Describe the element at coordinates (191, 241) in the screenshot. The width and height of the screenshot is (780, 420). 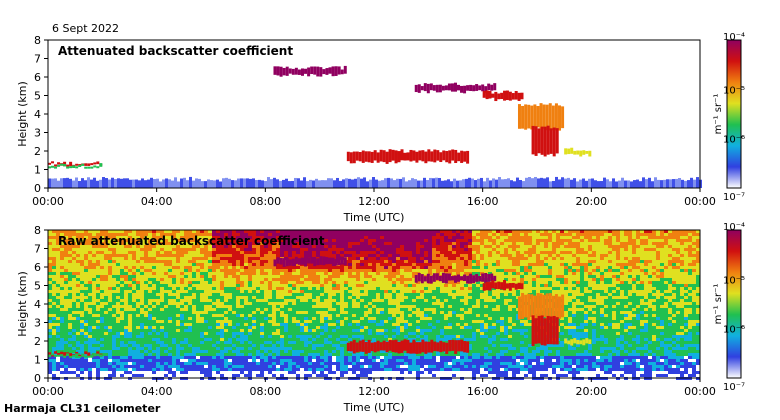
I see `panel-title: Raw attenuated backscatter coefficient` at that location.